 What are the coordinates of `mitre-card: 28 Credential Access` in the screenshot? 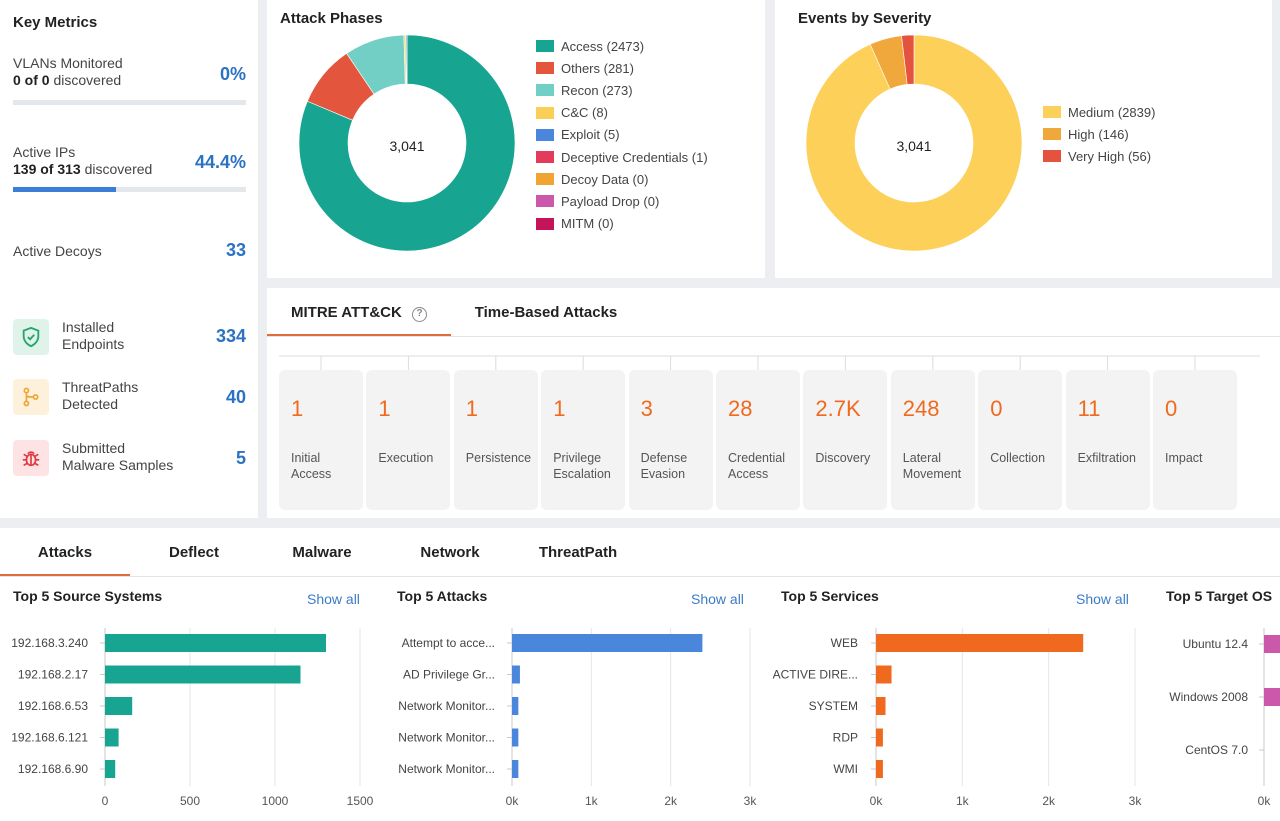 It's located at (758, 440).